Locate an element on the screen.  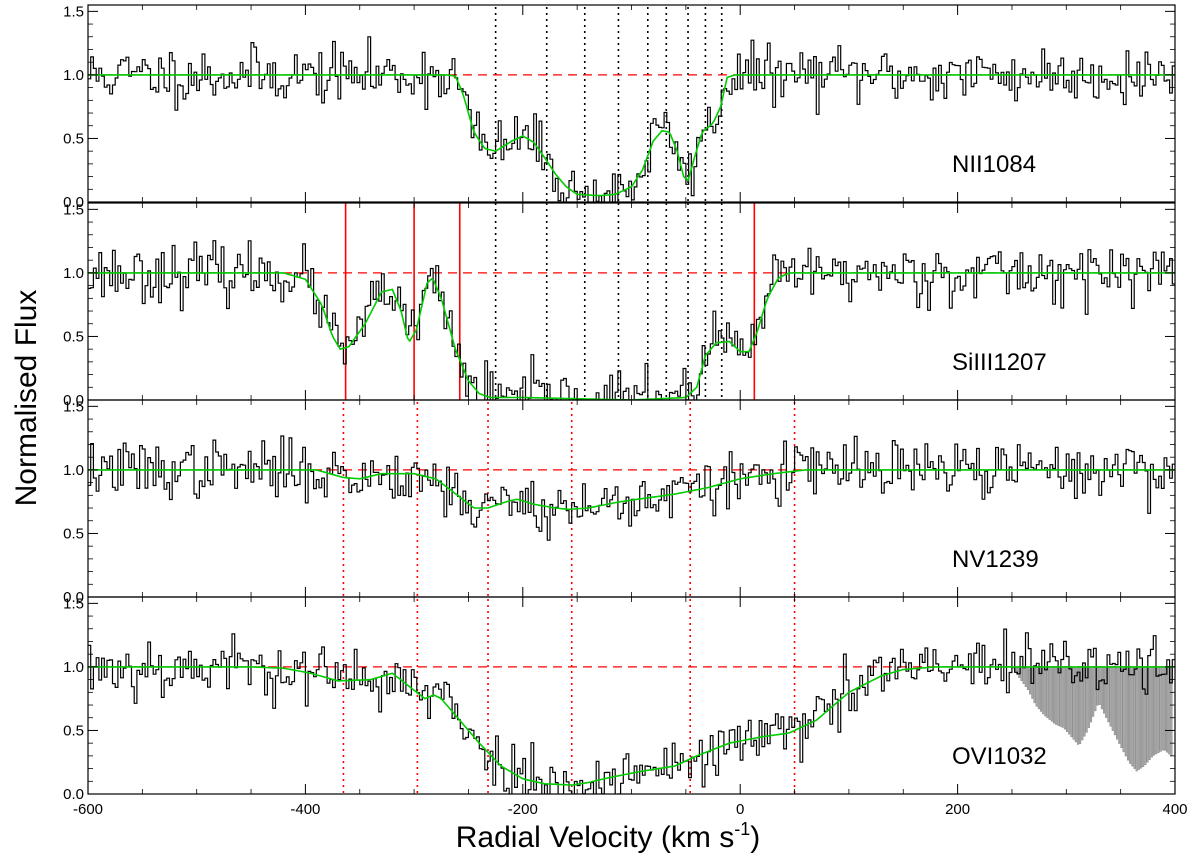
axis-layer: -600 -400 -200 0 200 400 is located at coordinates (630, 809).